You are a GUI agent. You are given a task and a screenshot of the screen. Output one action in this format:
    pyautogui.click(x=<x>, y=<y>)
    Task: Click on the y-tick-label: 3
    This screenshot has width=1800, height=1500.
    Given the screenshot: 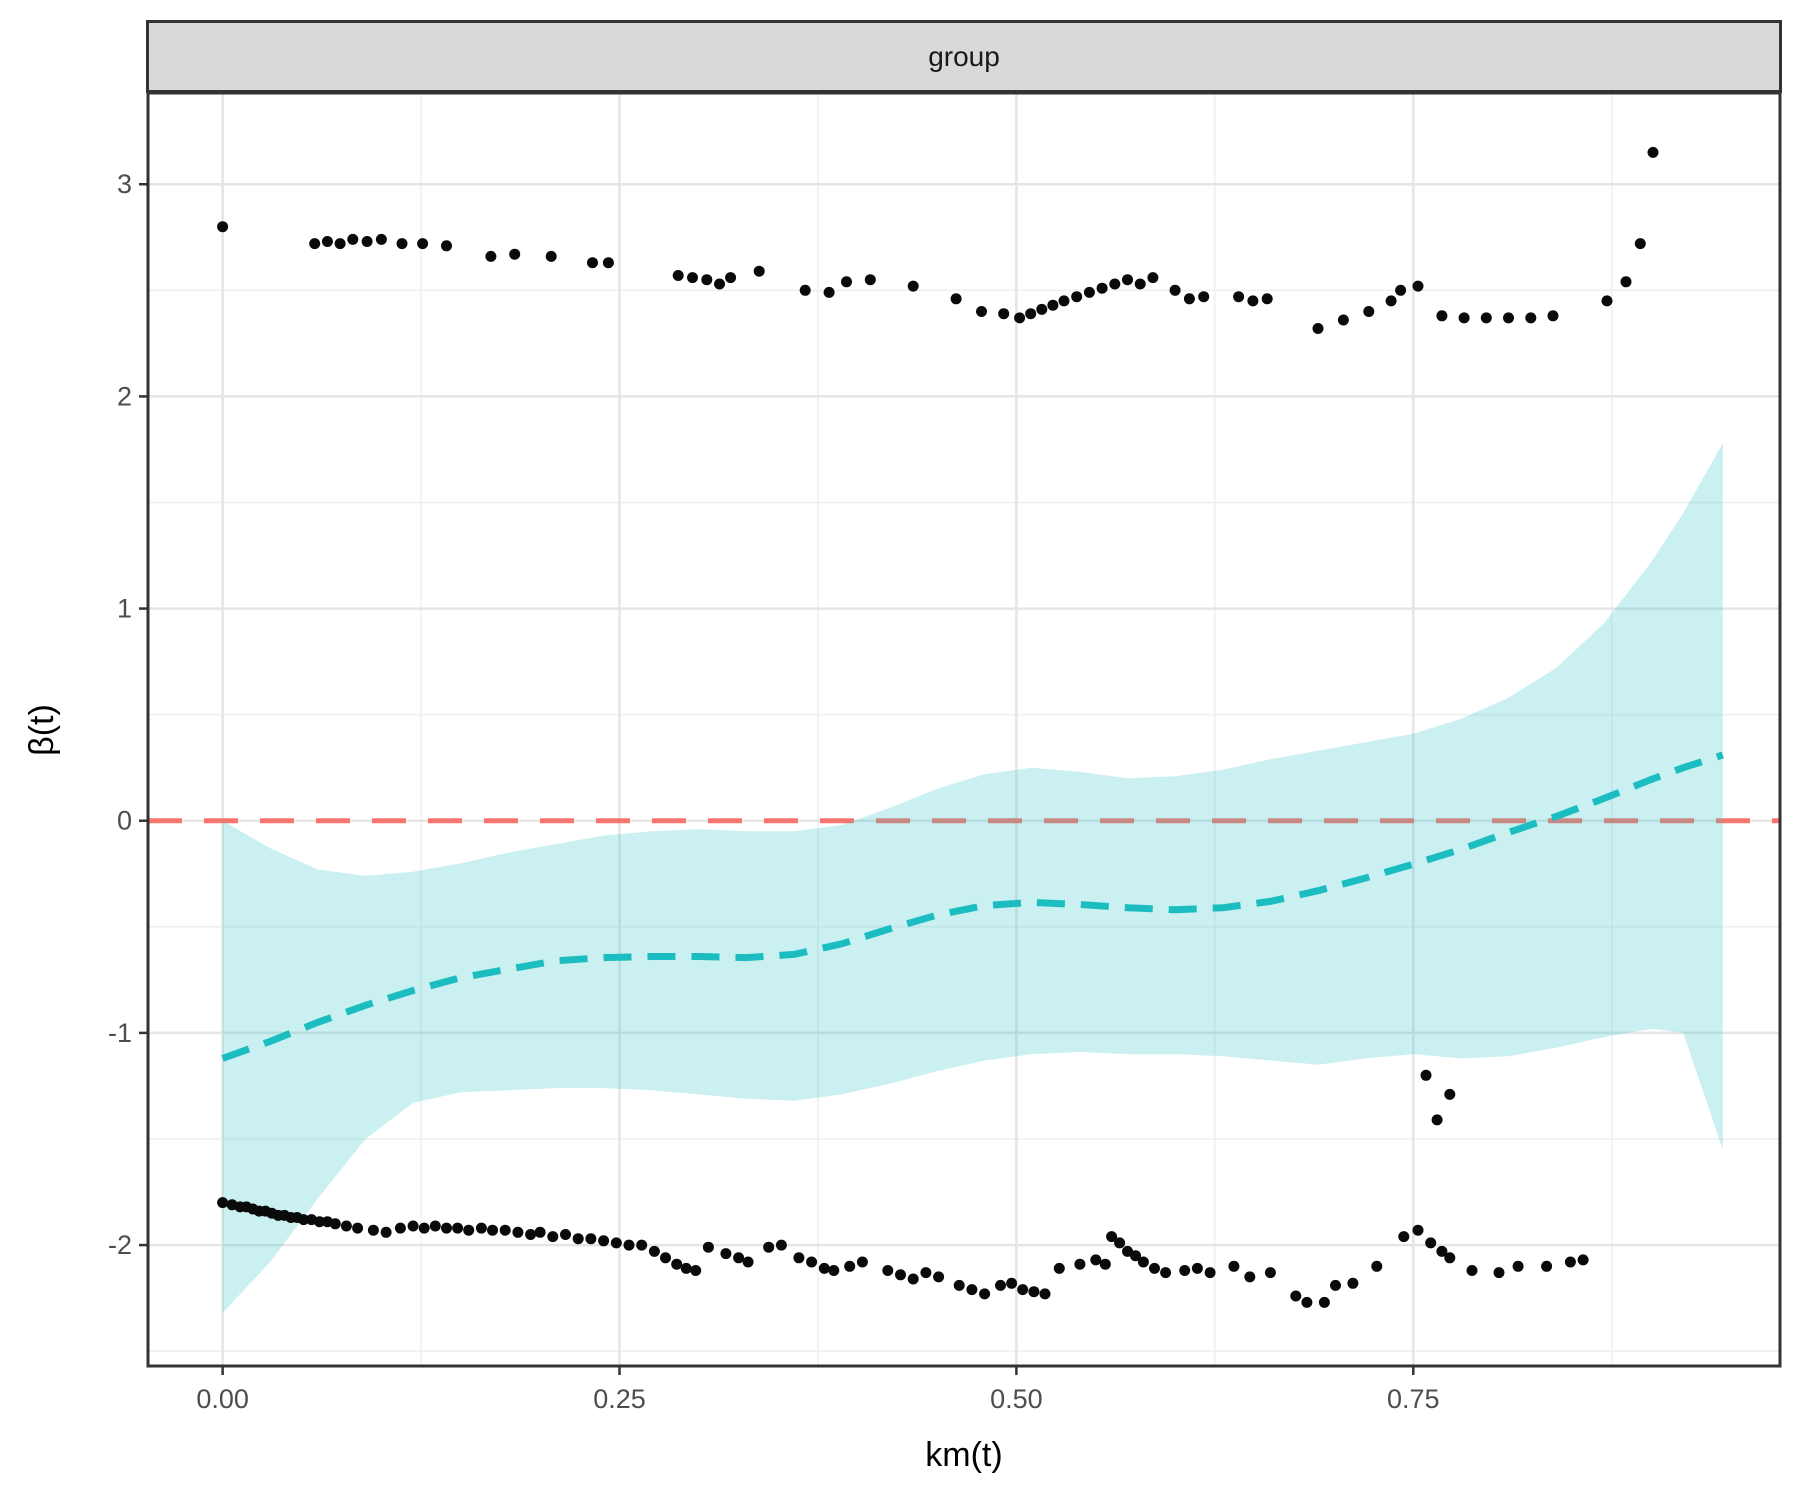 What is the action you would take?
    pyautogui.click(x=124, y=184)
    